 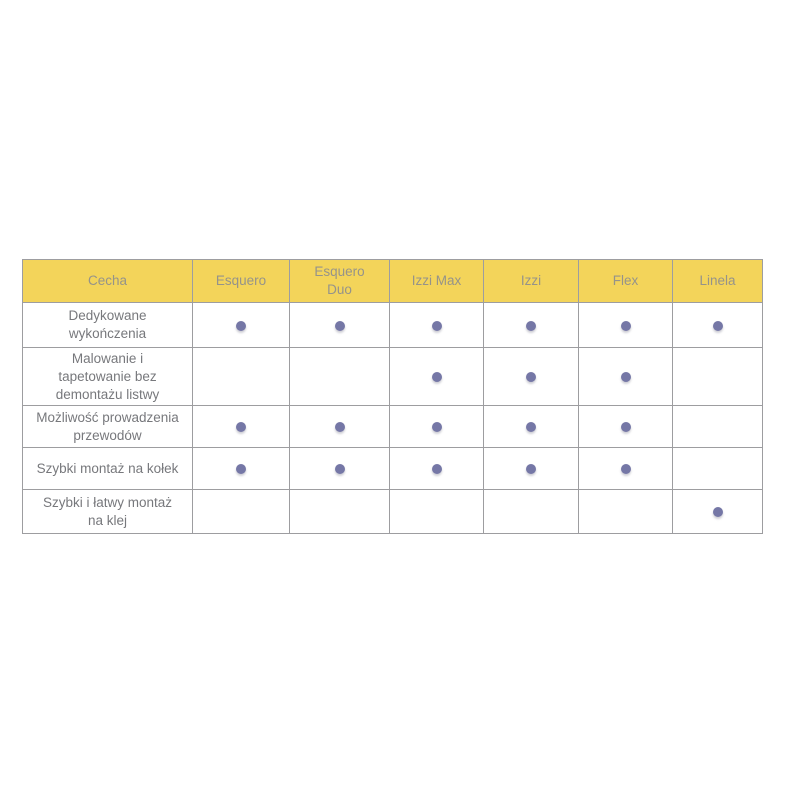 I want to click on table-row: Dedykowane wykończenia, so click(x=392, y=325).